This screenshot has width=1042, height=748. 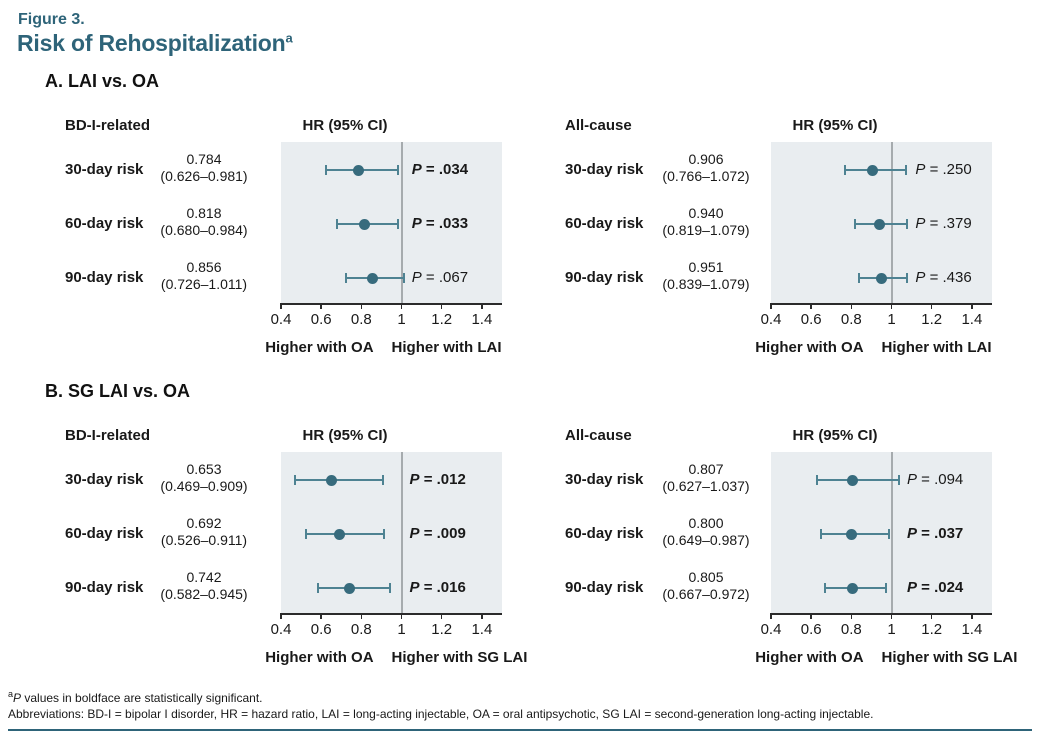 What do you see at coordinates (943, 223) in the screenshot?
I see `p-value: P = .379` at bounding box center [943, 223].